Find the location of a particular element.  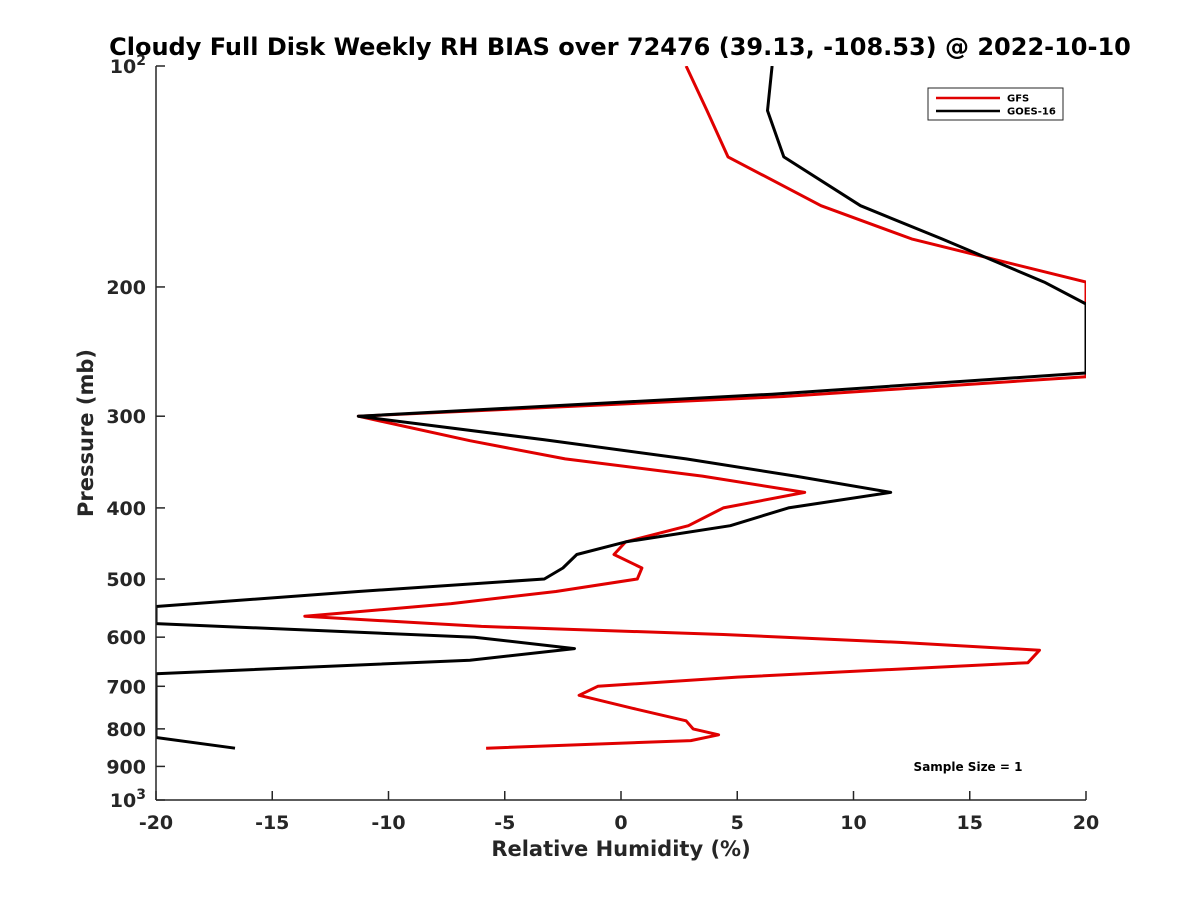

legend-label-goes16: GOES-16 is located at coordinates (1031, 112).